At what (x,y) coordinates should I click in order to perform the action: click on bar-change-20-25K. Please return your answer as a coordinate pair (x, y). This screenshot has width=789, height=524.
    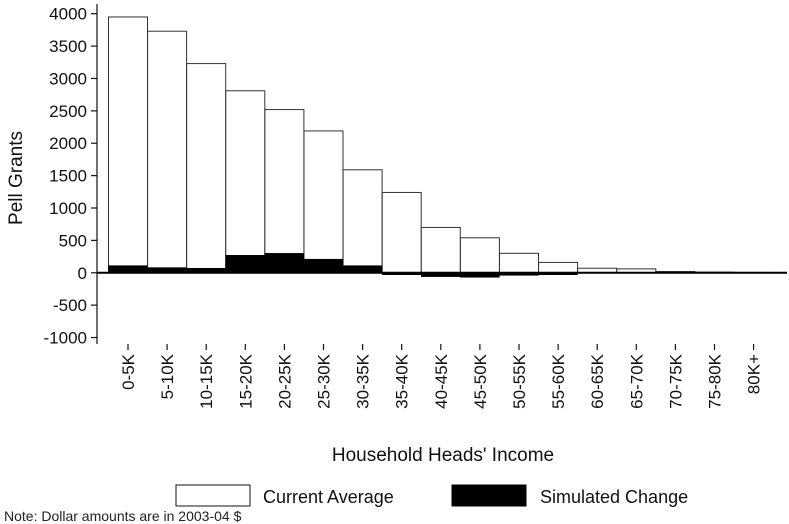
    Looking at the image, I should click on (284, 262).